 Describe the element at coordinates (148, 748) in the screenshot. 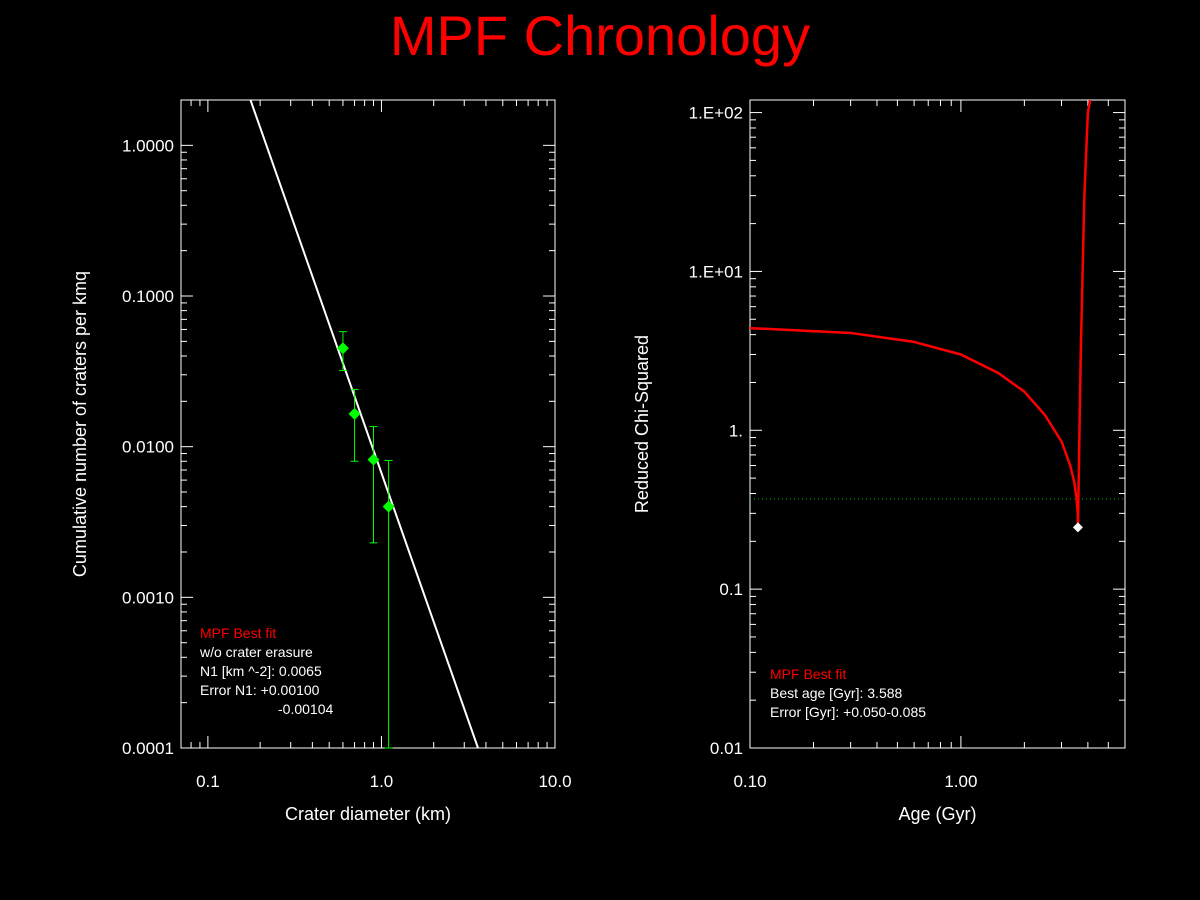

I see `y-tick-label: 0.0001` at that location.